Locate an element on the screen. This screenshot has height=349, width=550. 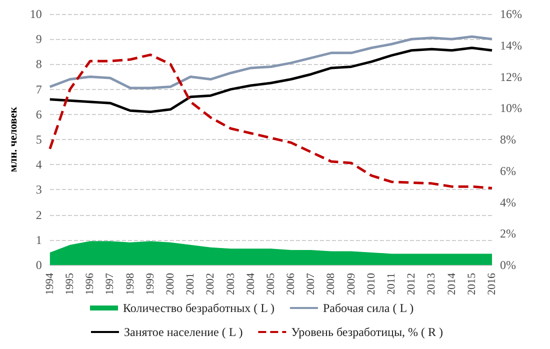
y-tick-label: 6 is located at coordinates (39, 114).